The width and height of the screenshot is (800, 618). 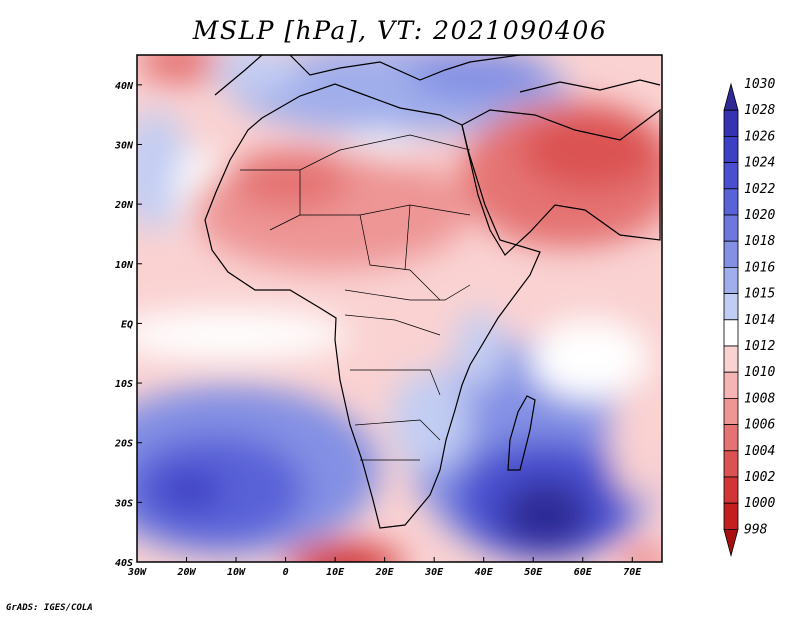 I want to click on longitude-ticks: 30W 20W 10W 0 10E 20E 30E 40E 50E 60E 70E, so click(x=384, y=567).